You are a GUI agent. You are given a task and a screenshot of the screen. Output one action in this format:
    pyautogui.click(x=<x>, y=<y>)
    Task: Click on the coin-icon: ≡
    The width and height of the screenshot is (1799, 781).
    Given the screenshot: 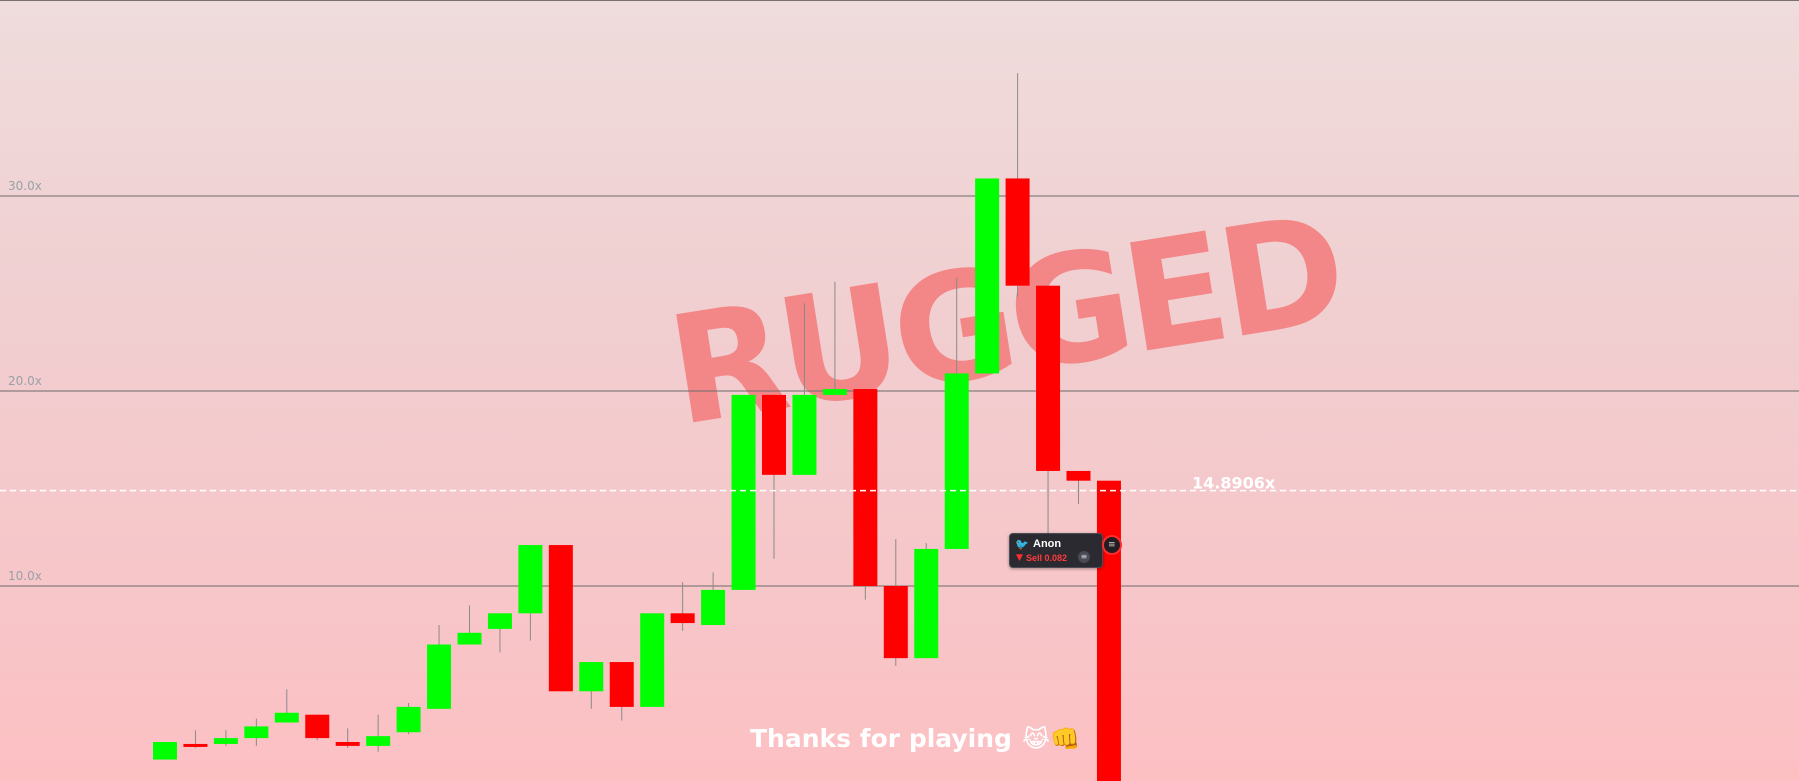 What is the action you would take?
    pyautogui.click(x=1084, y=557)
    